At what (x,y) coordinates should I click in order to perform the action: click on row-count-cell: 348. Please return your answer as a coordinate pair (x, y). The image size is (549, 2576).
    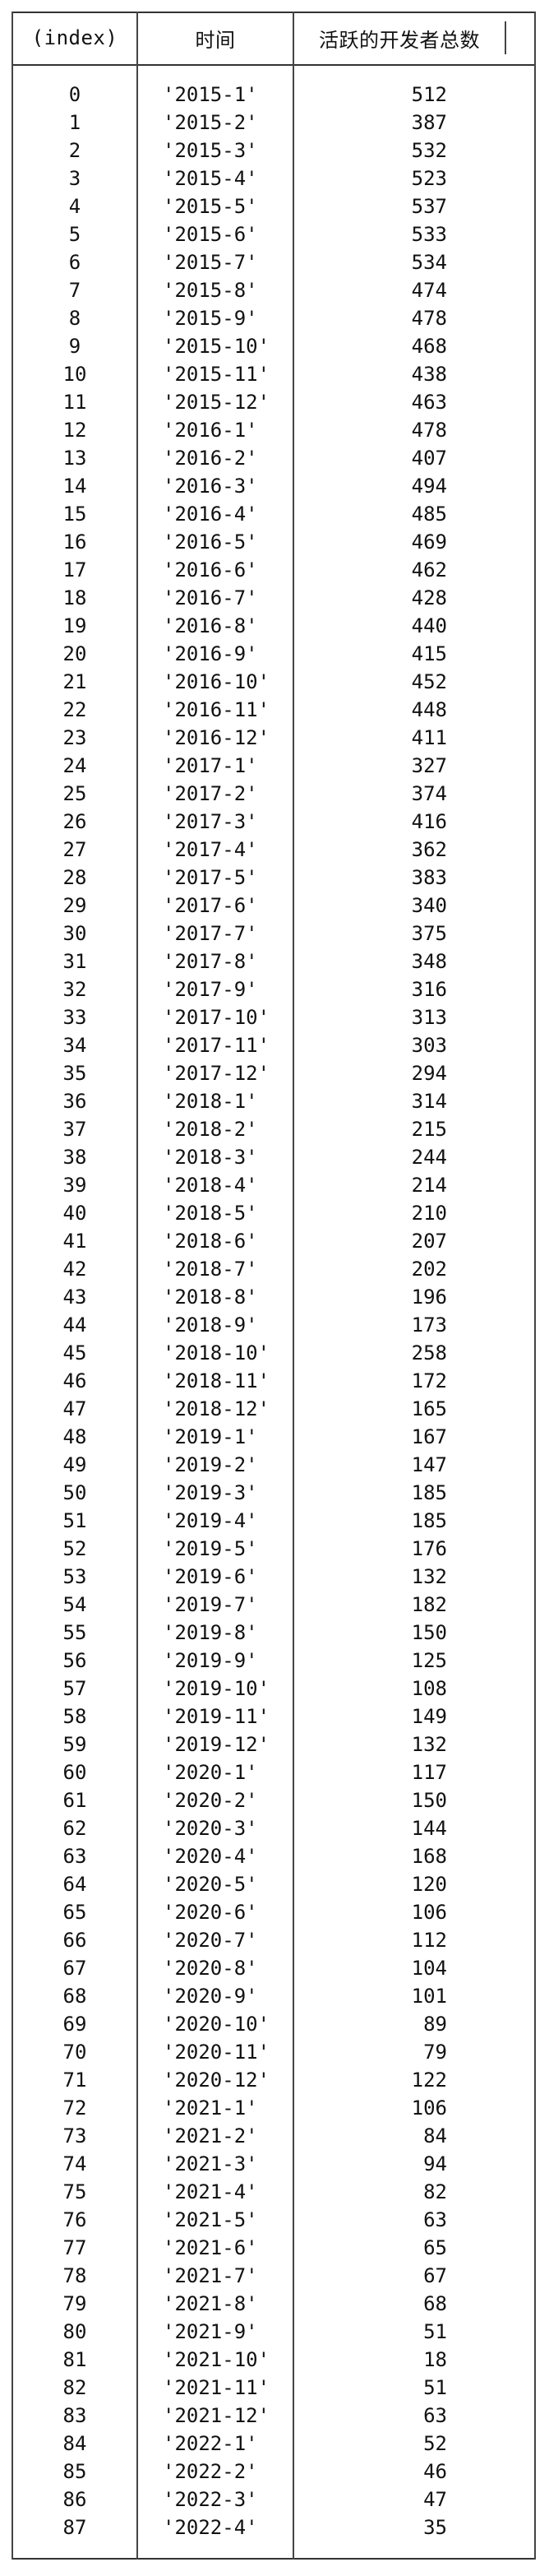
    Looking at the image, I should click on (429, 962).